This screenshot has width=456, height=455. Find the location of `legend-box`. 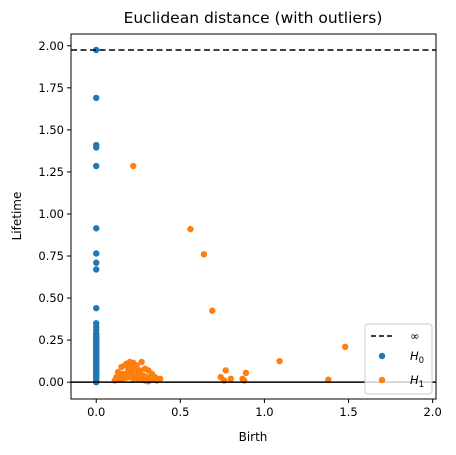

legend-box is located at coordinates (398, 359).